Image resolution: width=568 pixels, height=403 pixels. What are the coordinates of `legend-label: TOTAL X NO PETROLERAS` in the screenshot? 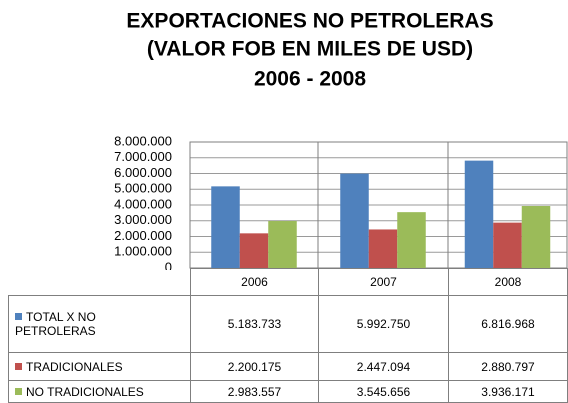 It's located at (55, 324).